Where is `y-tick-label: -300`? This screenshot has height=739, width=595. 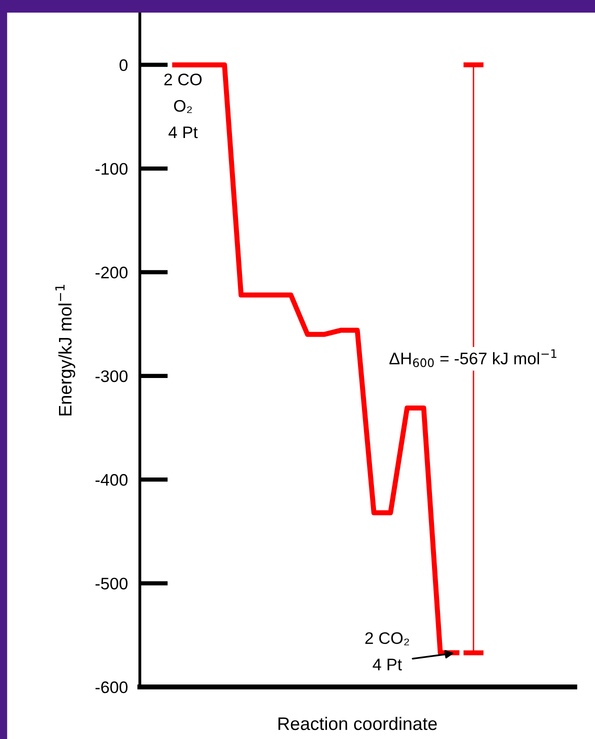
y-tick-label: -300 is located at coordinates (112, 376).